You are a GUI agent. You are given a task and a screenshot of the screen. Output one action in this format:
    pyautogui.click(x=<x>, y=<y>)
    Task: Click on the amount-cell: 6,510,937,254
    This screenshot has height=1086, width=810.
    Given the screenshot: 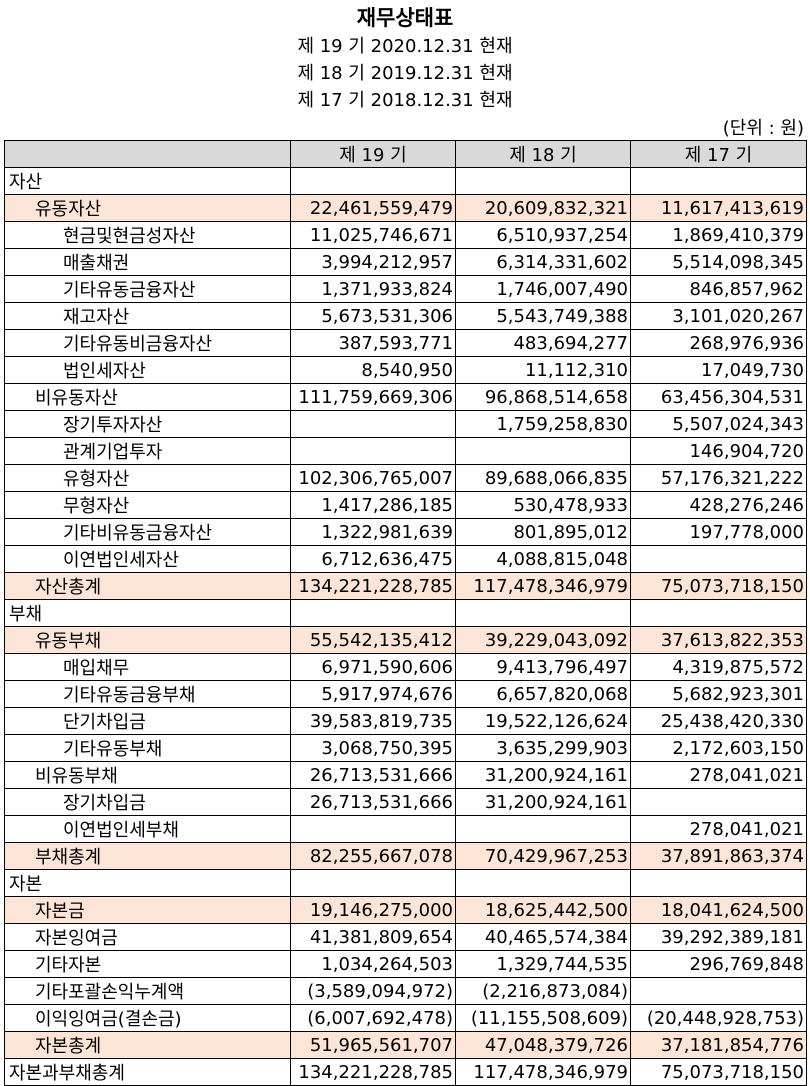 What is the action you would take?
    pyautogui.click(x=543, y=235)
    